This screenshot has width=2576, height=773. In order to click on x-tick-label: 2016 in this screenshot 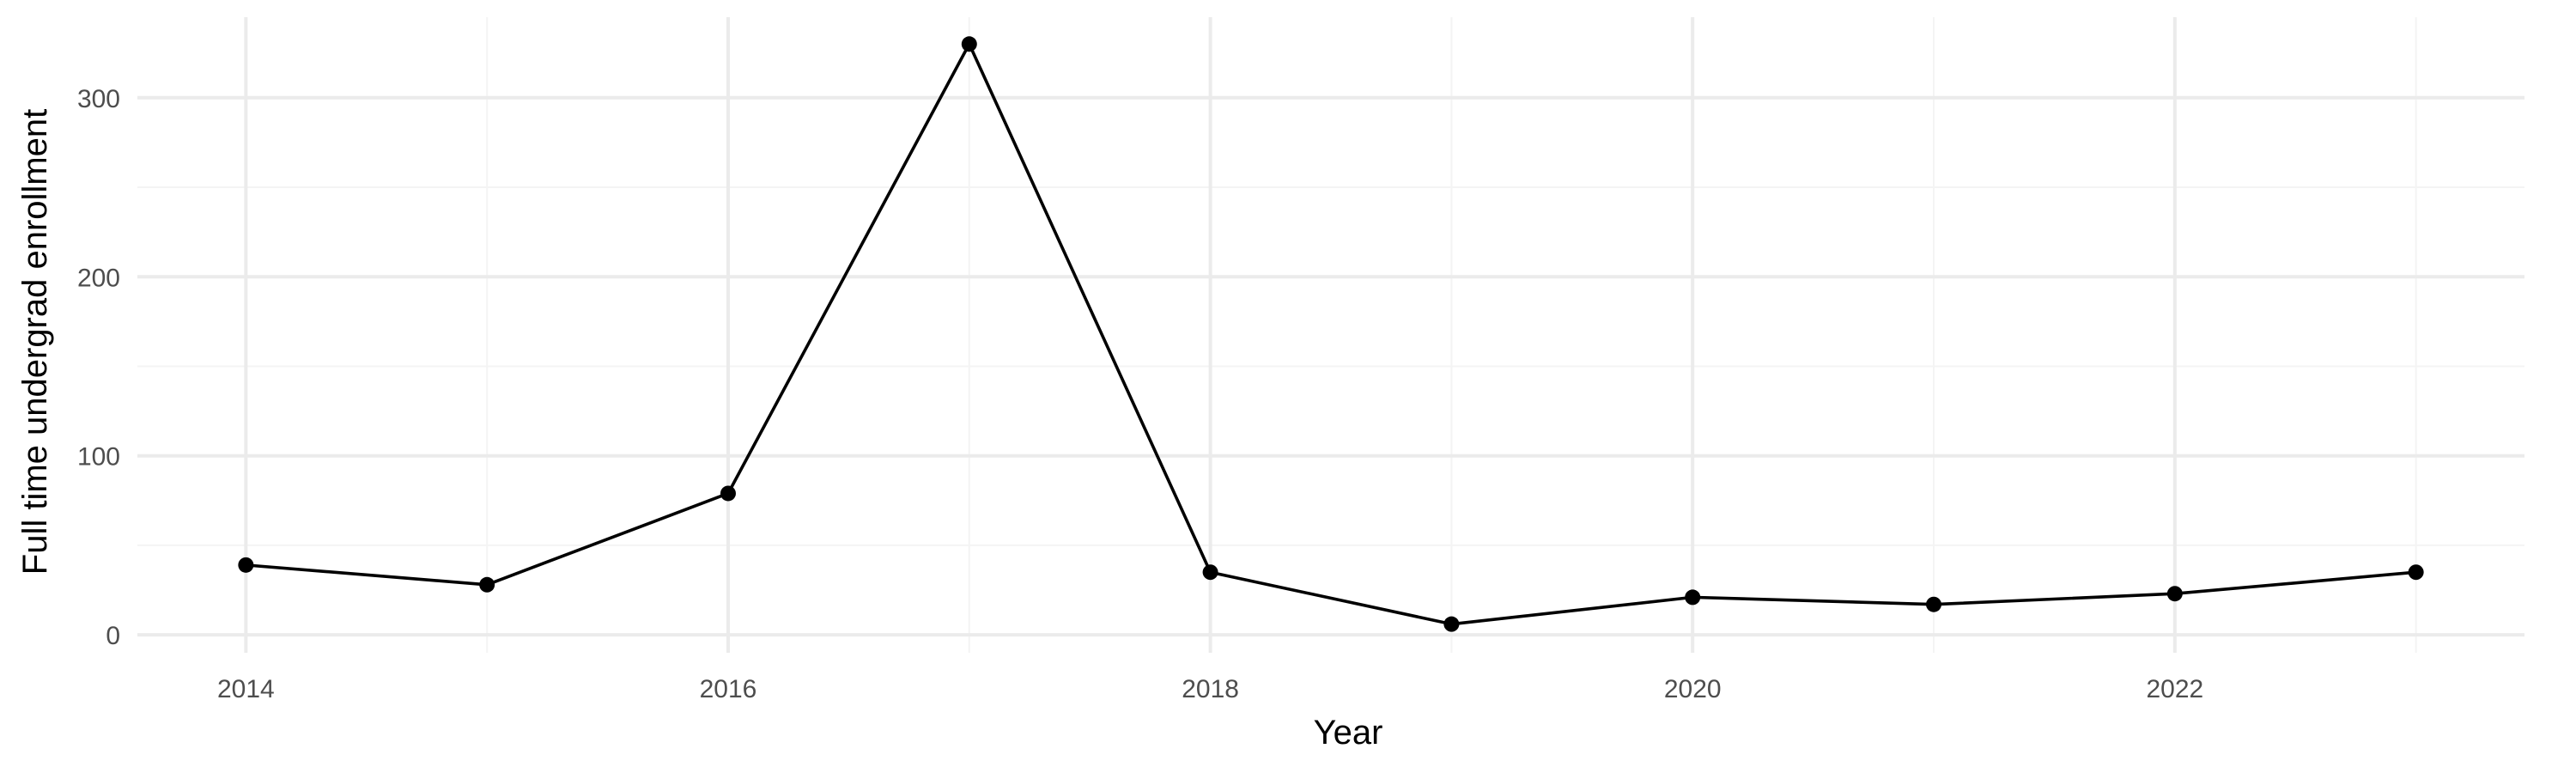, I will do `click(728, 689)`.